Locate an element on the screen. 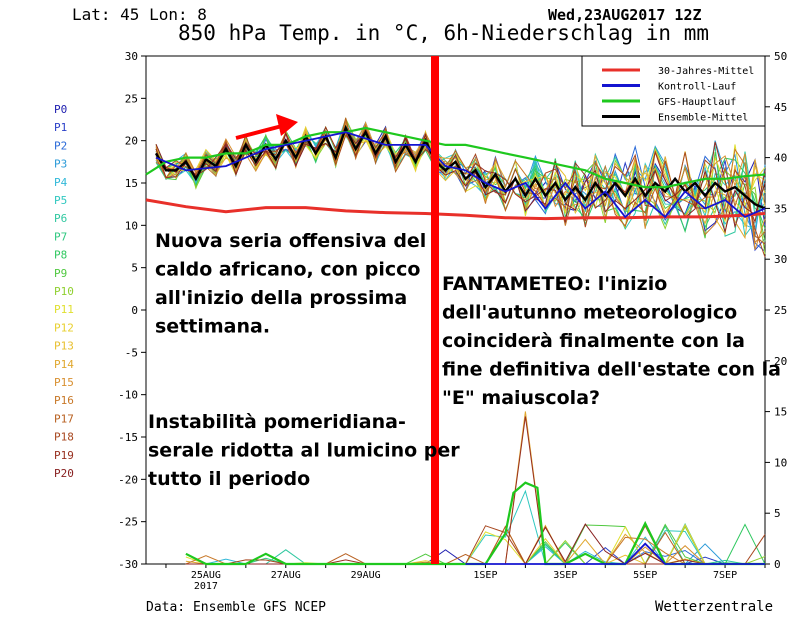 The width and height of the screenshot is (800, 618). y-left-tick-label: -10 is located at coordinates (128, 395).